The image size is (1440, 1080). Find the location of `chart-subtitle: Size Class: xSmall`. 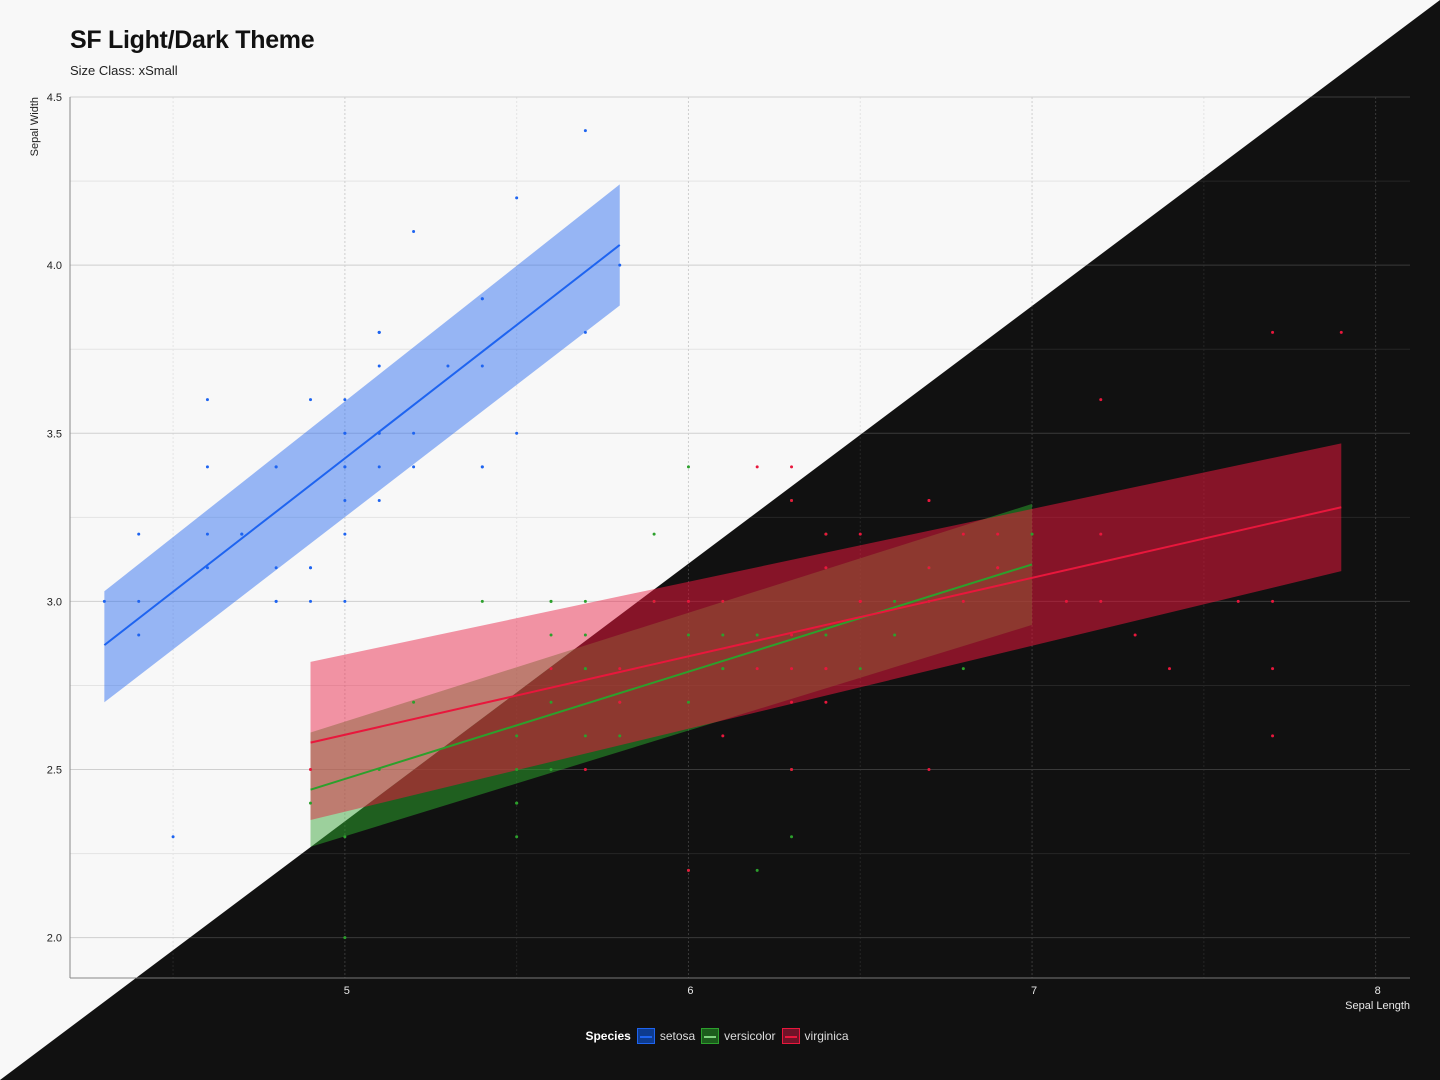

chart-subtitle: Size Class: xSmall is located at coordinates (124, 70).